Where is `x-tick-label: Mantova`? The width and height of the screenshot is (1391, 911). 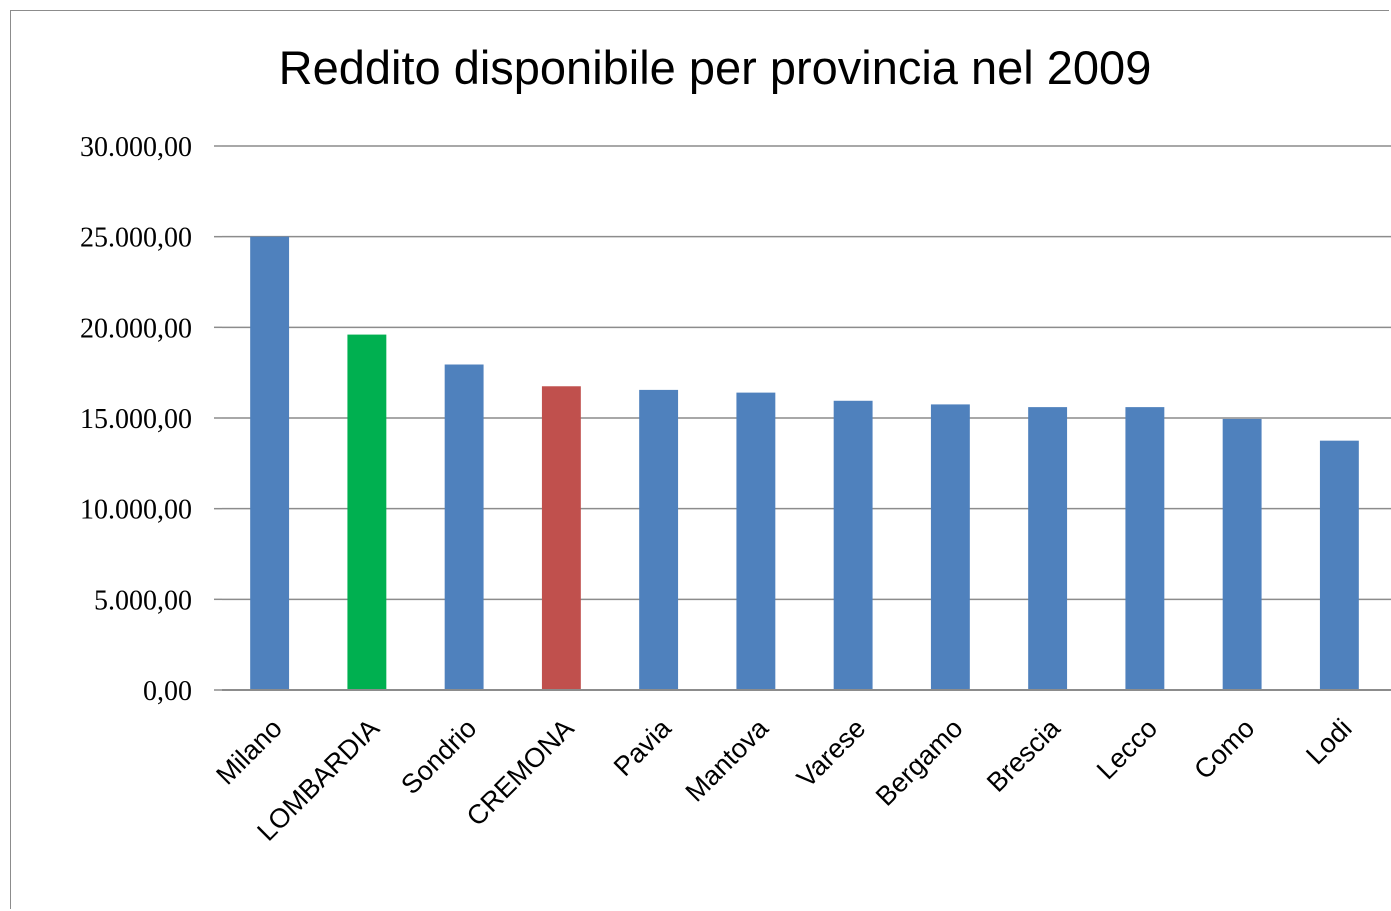 x-tick-label: Mantova is located at coordinates (727, 759).